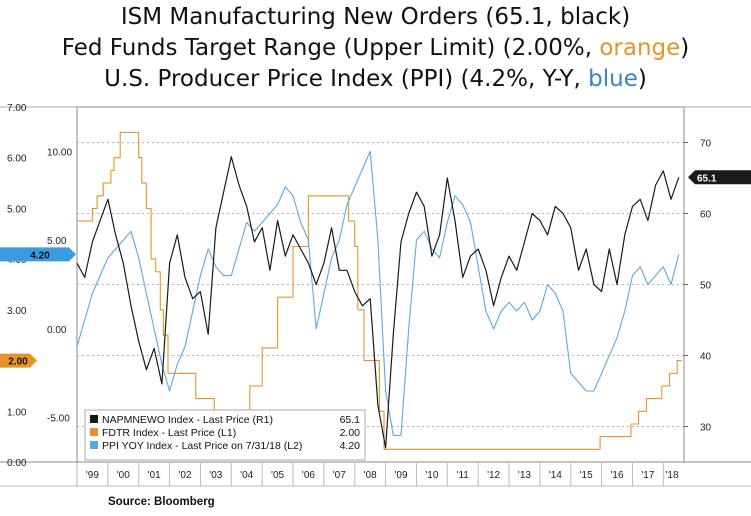  What do you see at coordinates (92, 475) in the screenshot?
I see `x-tick-label-'99: '99` at bounding box center [92, 475].